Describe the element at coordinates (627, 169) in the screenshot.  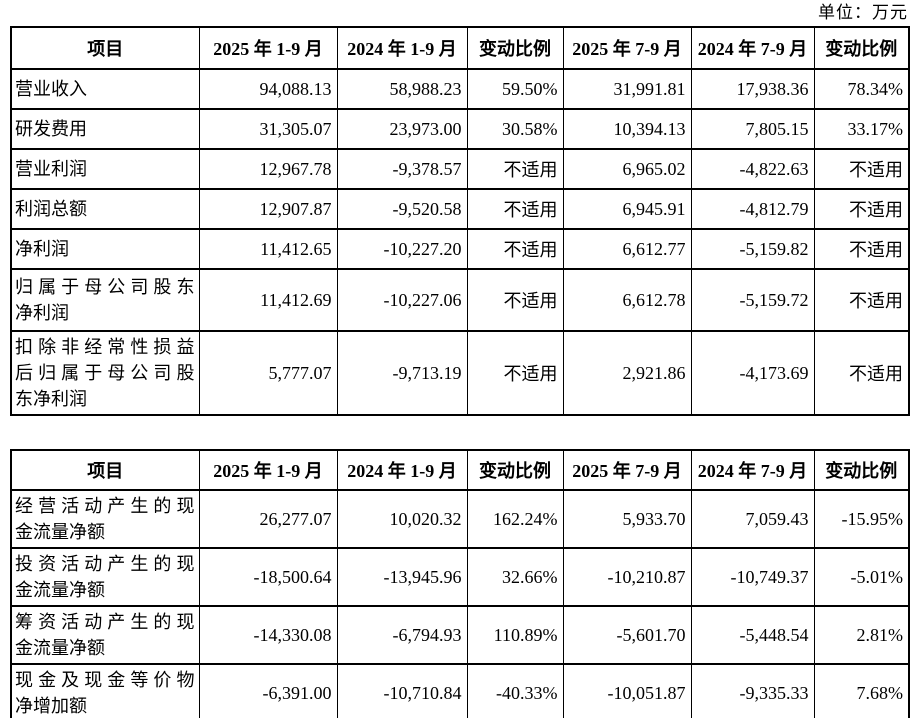
I see `value-cell: 6,965.02` at that location.